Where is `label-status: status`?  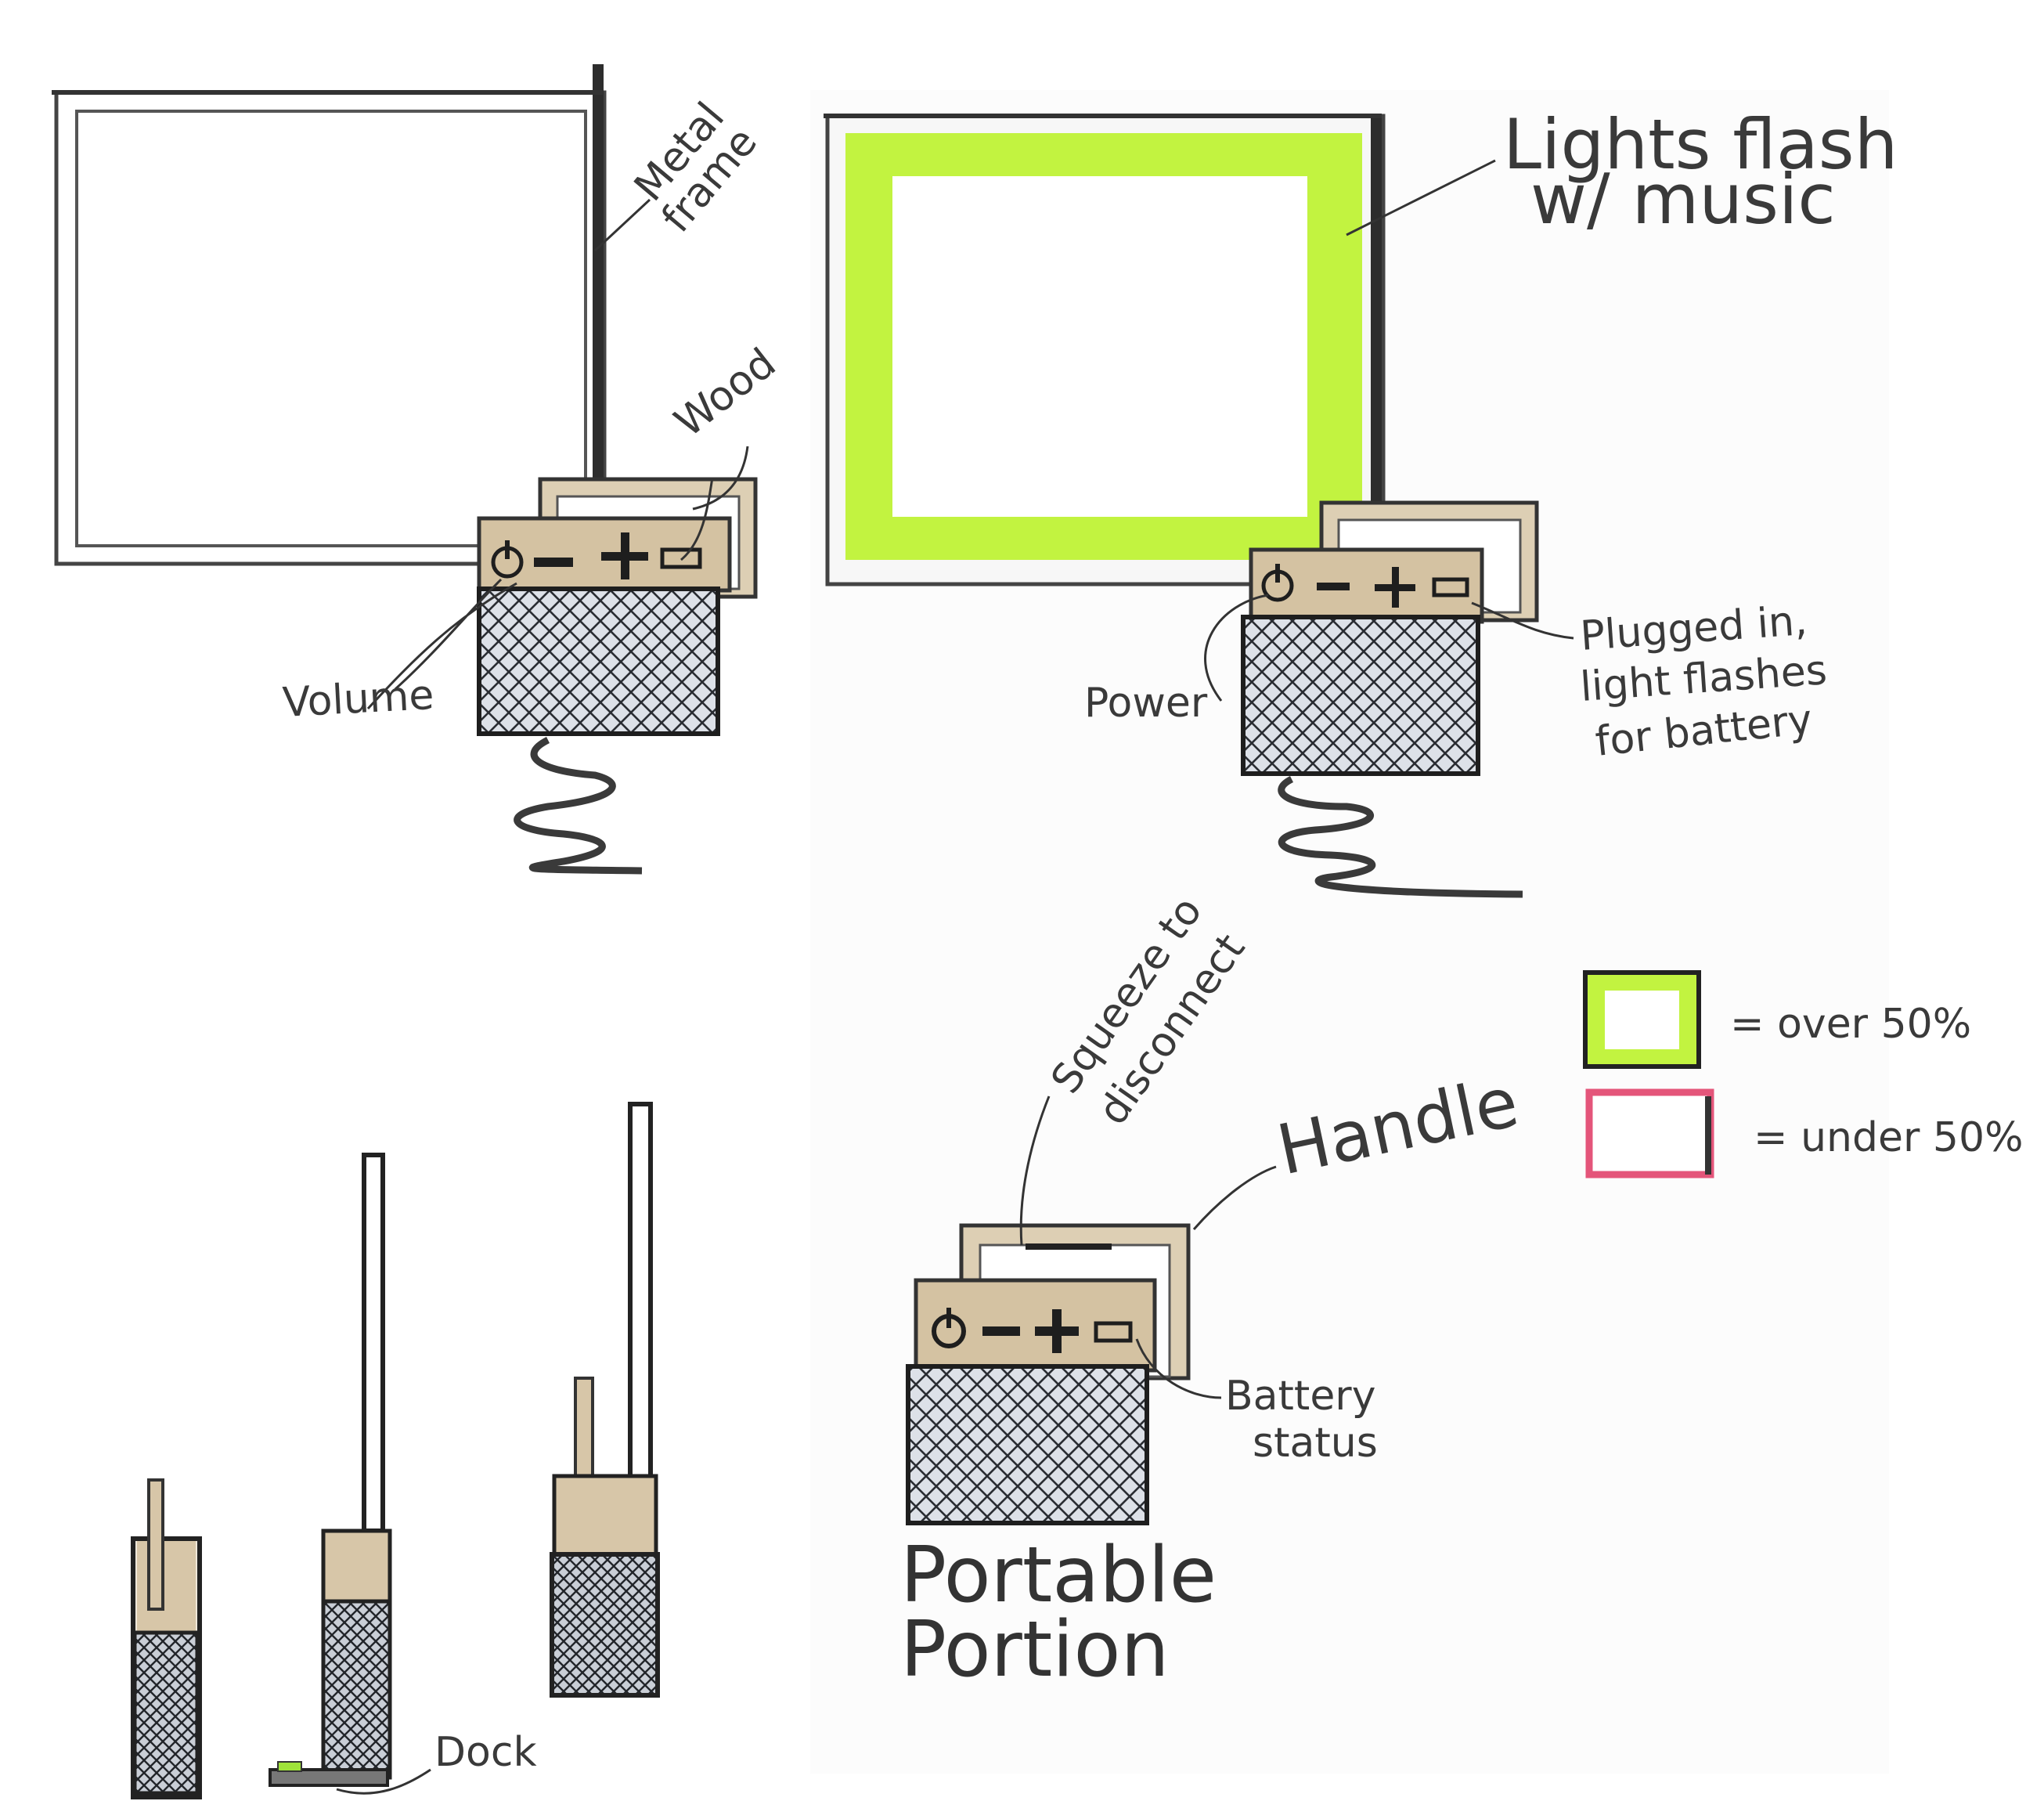 label-status: status is located at coordinates (1315, 1443).